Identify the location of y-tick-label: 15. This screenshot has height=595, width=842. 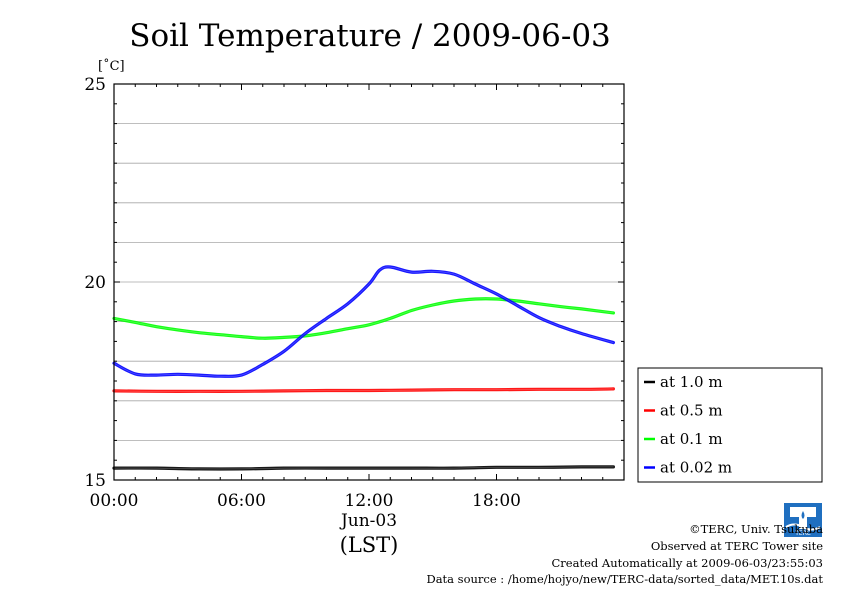
(95, 481).